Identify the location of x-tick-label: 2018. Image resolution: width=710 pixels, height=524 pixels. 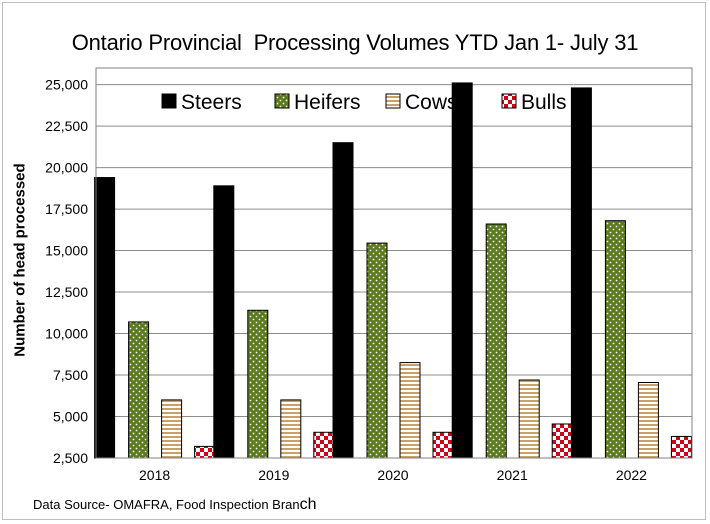
(154, 475).